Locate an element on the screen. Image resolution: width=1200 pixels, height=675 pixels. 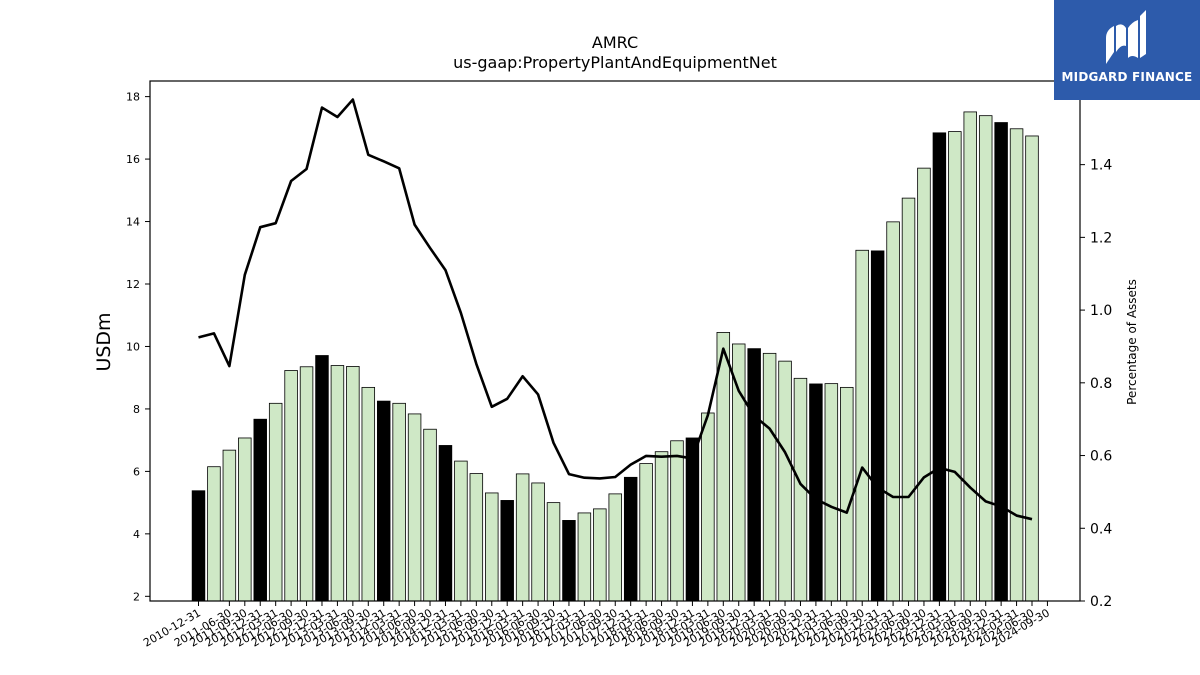
y-axis-right: 0.2 0.4 0.6 0.8 1.0 1.2 1.4 is located at coordinates (1096, 384).